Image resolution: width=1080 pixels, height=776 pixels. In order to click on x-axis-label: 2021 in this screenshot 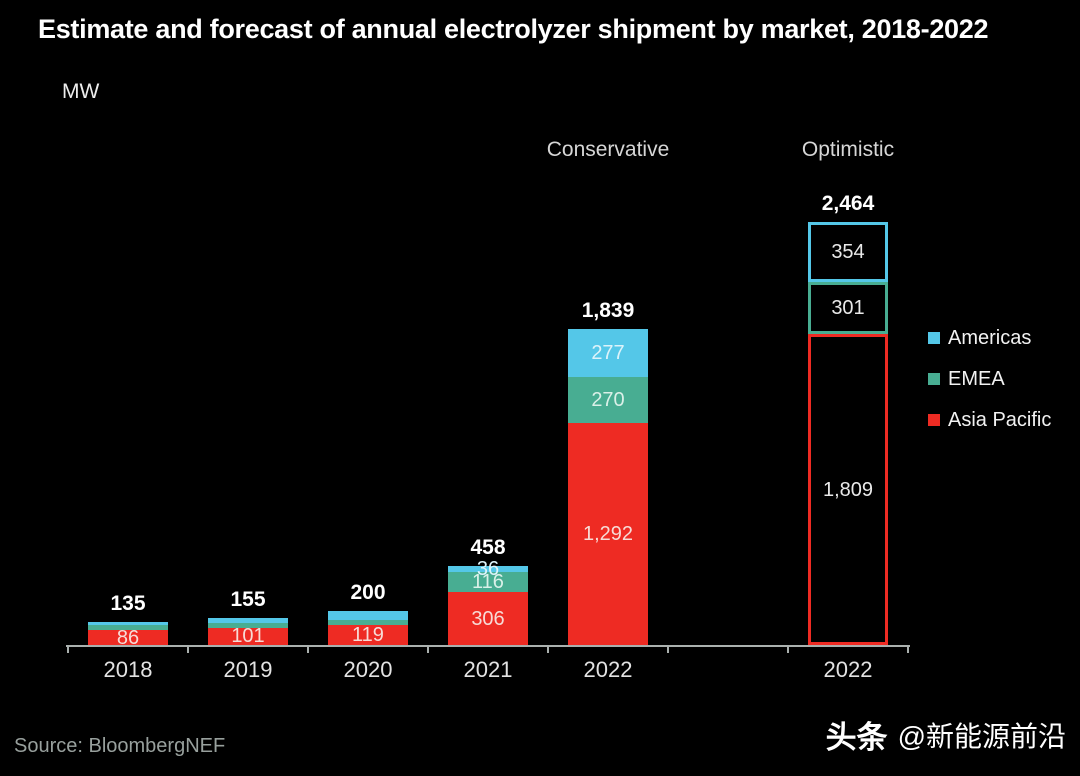, I will do `click(488, 669)`.